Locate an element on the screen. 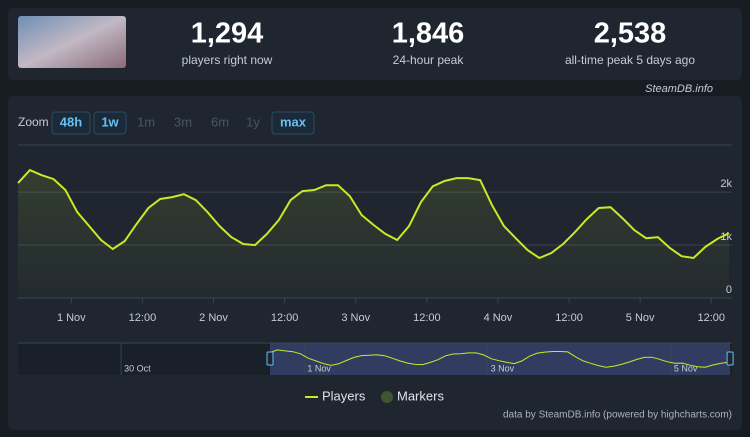 Image resolution: width=750 pixels, height=437 pixels. zoom-button-label: 48h is located at coordinates (71, 121).